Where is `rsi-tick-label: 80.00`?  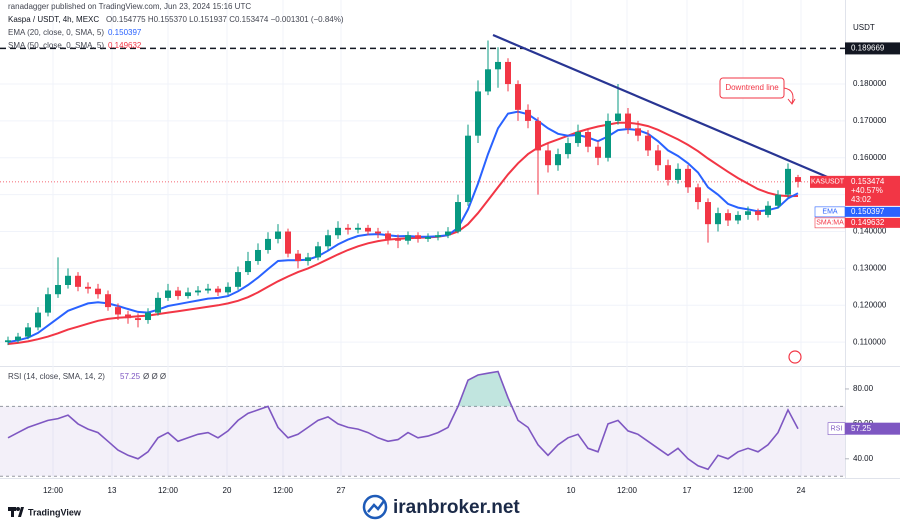 rsi-tick-label: 80.00 is located at coordinates (863, 388).